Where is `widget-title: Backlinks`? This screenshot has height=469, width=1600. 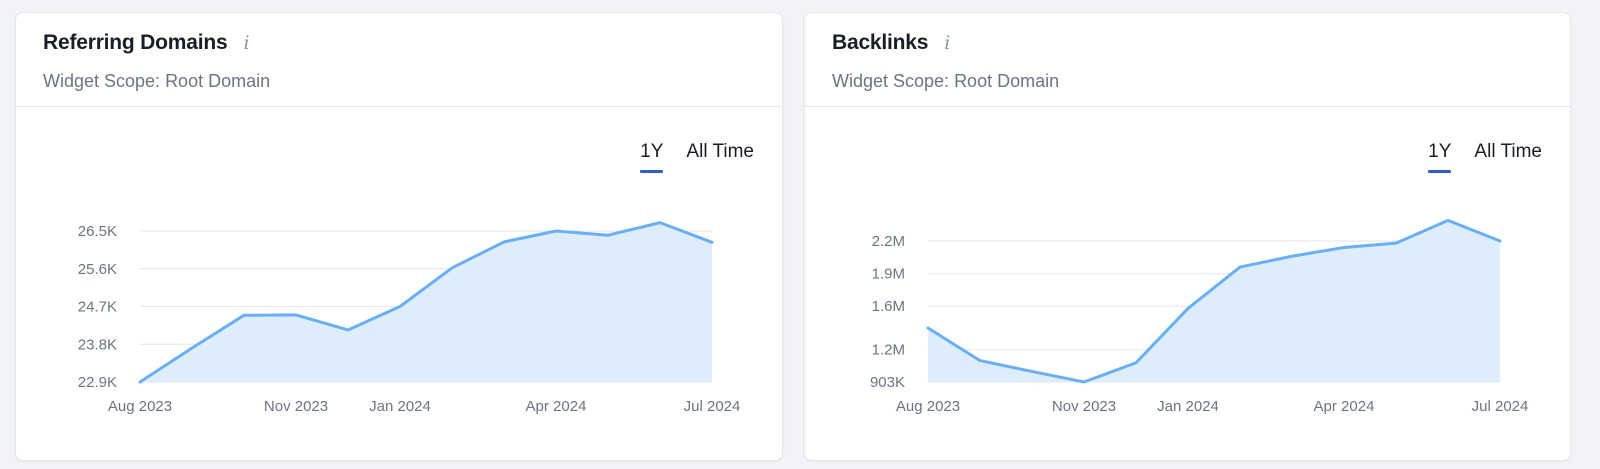 widget-title: Backlinks is located at coordinates (880, 42).